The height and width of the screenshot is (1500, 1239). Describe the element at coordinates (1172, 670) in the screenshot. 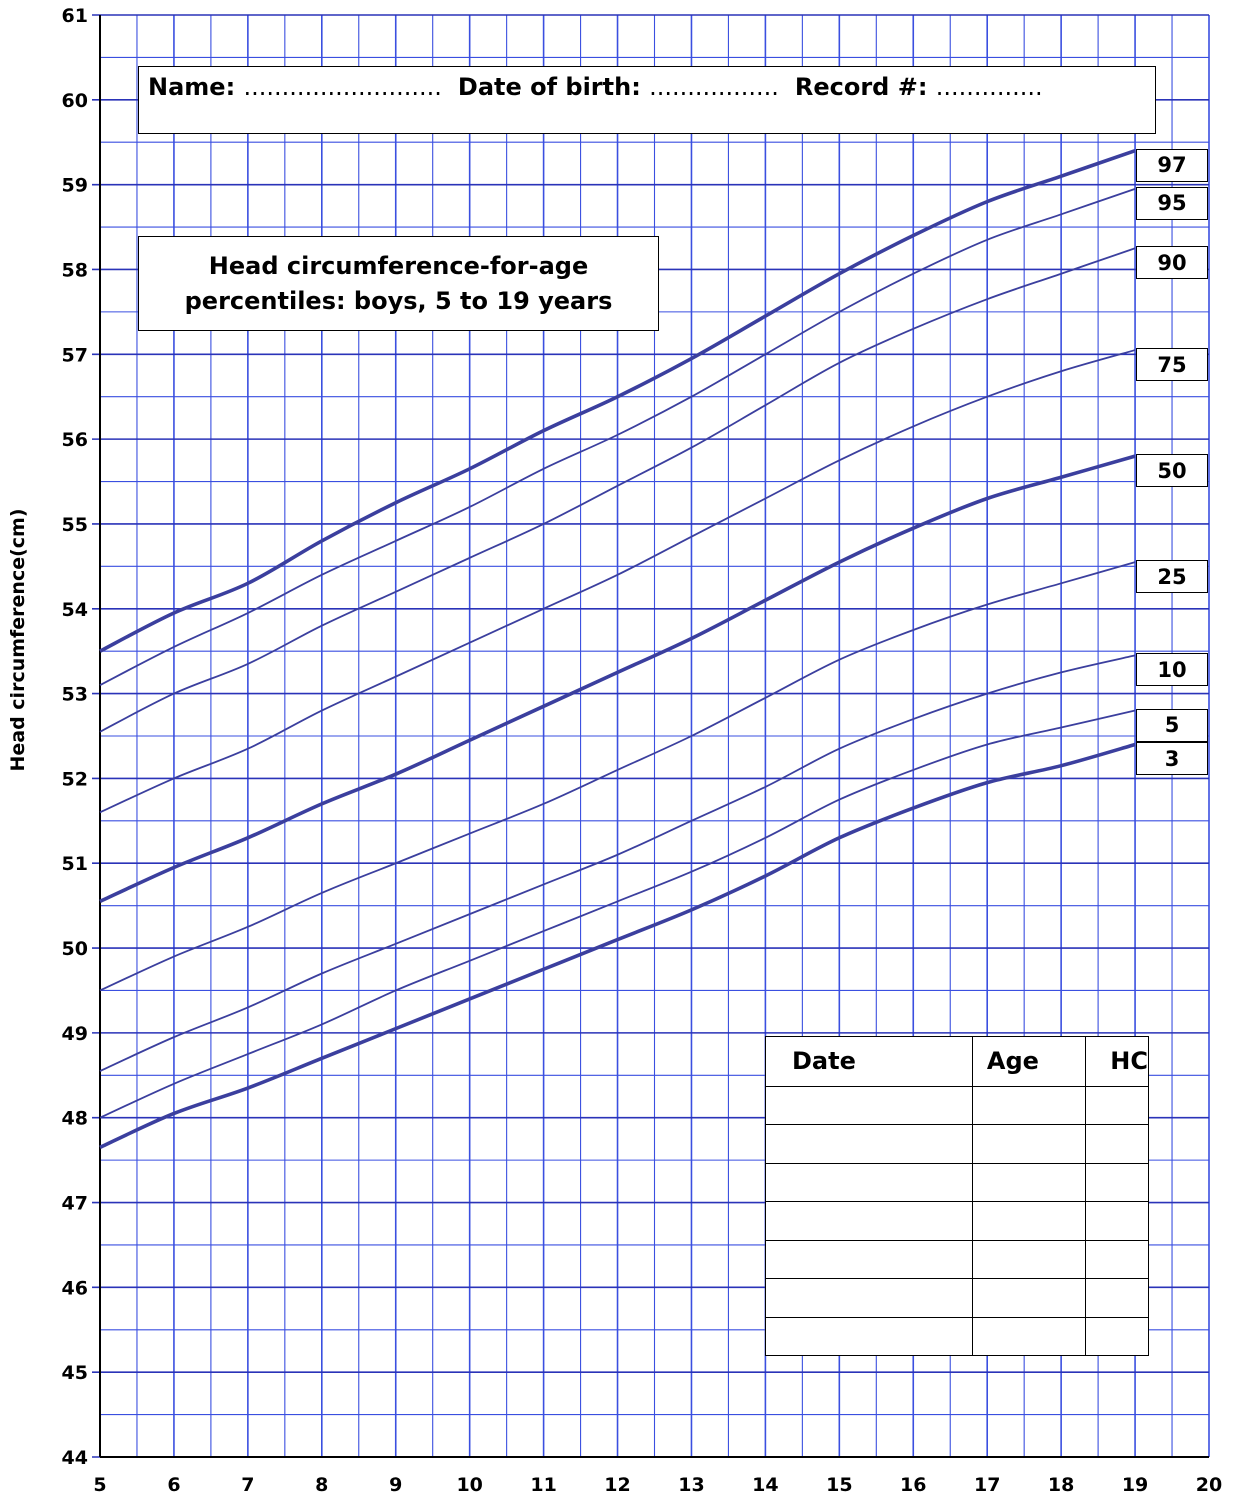

I see `percentile-label-10: 10` at that location.